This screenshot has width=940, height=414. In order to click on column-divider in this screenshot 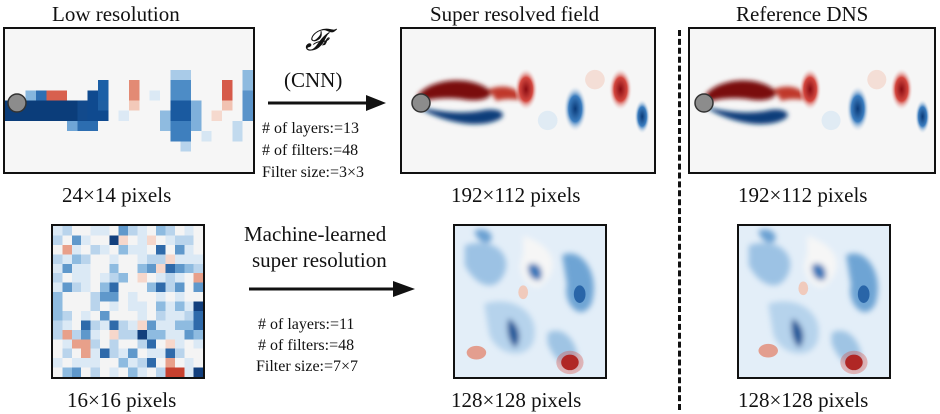, I will do `click(679, 220)`.